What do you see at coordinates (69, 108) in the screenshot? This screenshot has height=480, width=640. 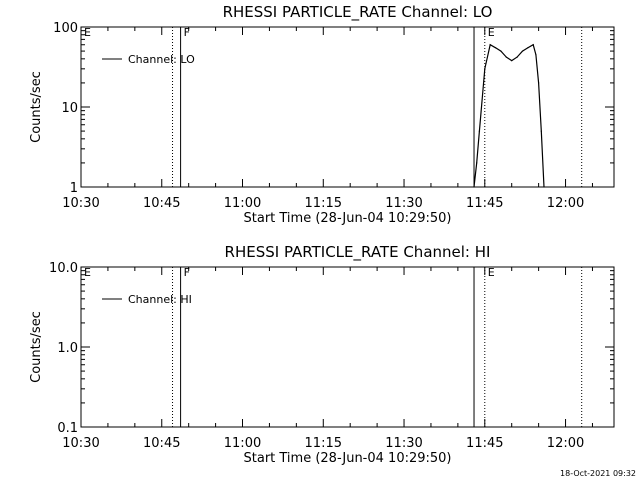 I see `y-tick-label: 10` at bounding box center [69, 108].